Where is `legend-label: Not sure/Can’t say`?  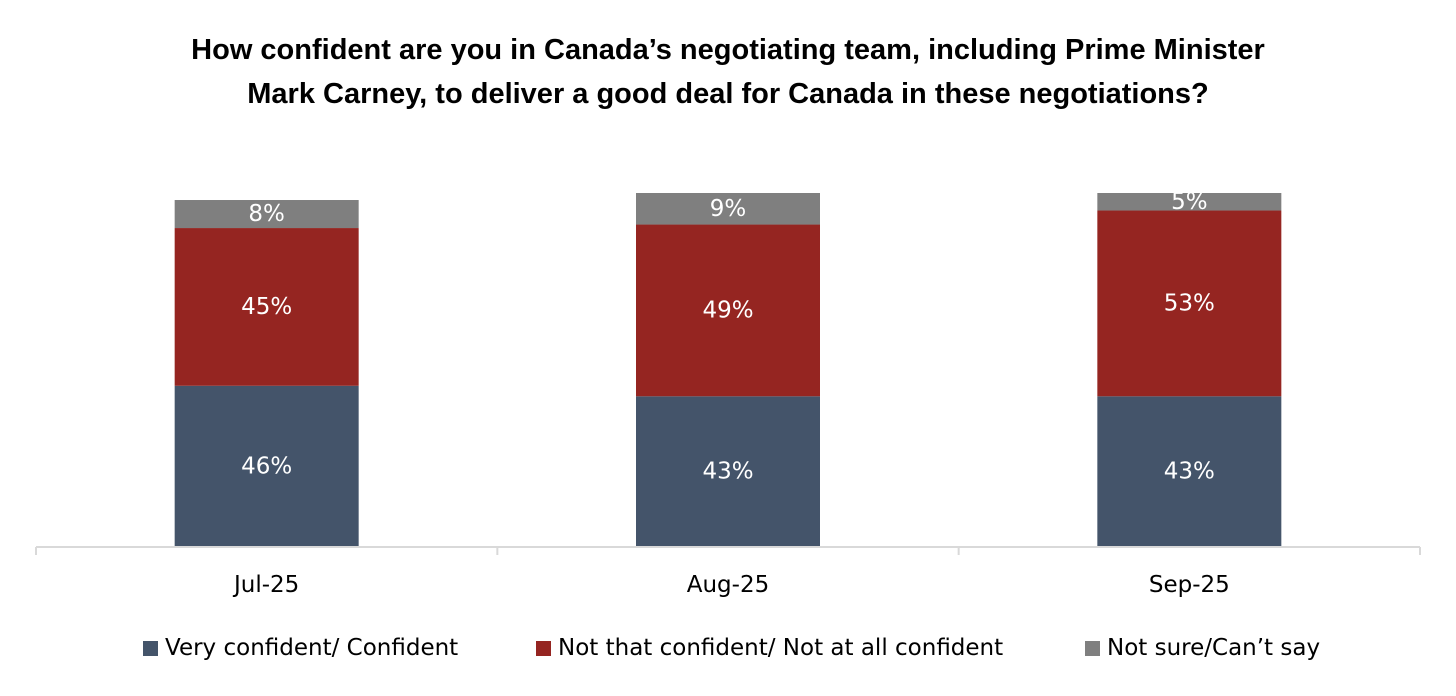 legend-label: Not sure/Can’t say is located at coordinates (1214, 648).